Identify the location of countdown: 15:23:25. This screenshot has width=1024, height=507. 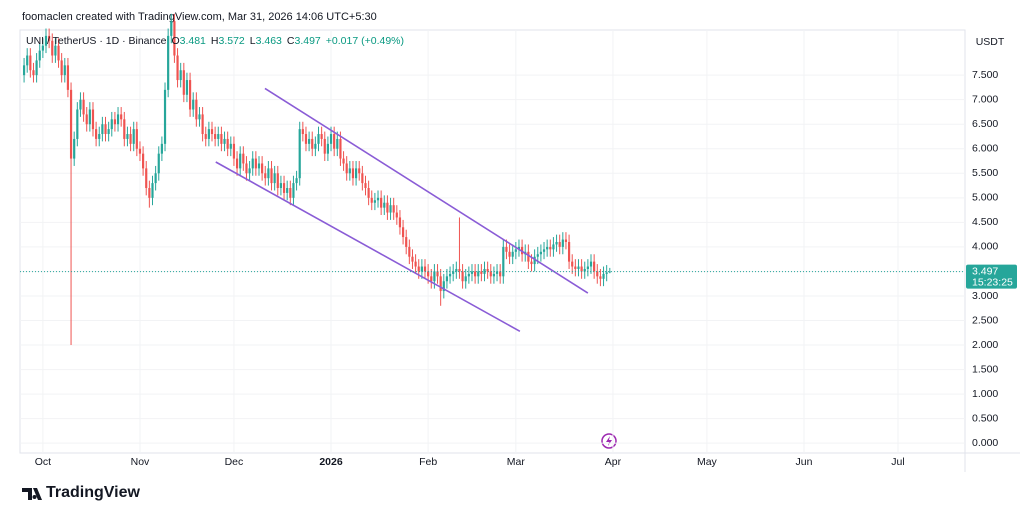
(992, 282).